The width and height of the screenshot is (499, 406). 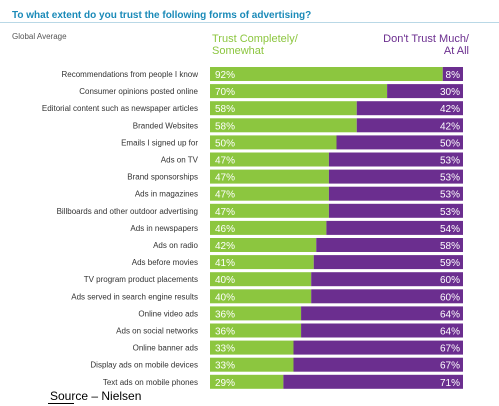 What do you see at coordinates (225, 143) in the screenshot?
I see `value-label-trust: 50%` at bounding box center [225, 143].